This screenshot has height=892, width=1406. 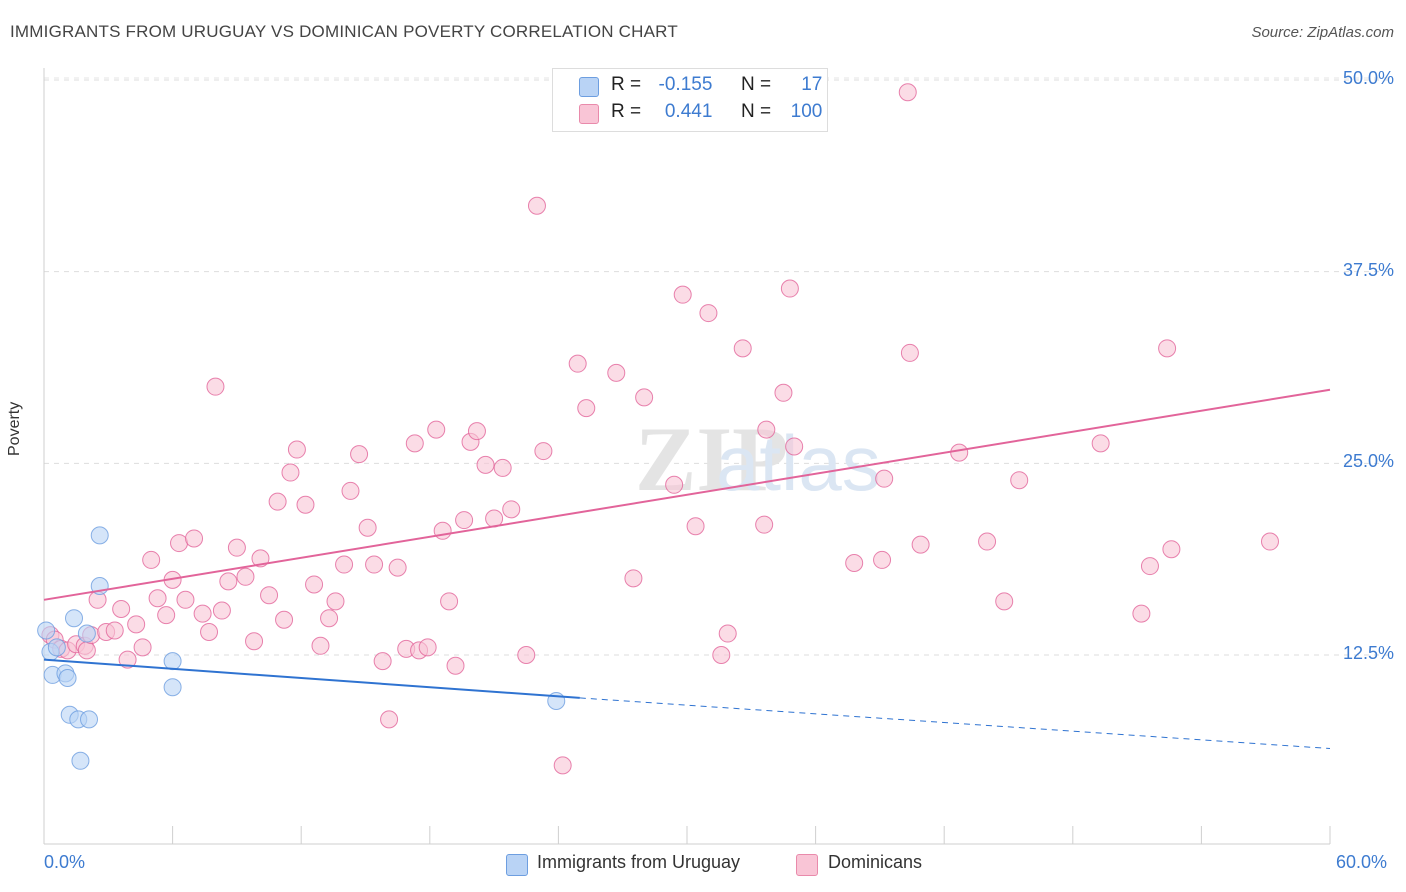 I want to click on legend-r-value: 0.441, so click(x=688, y=111).